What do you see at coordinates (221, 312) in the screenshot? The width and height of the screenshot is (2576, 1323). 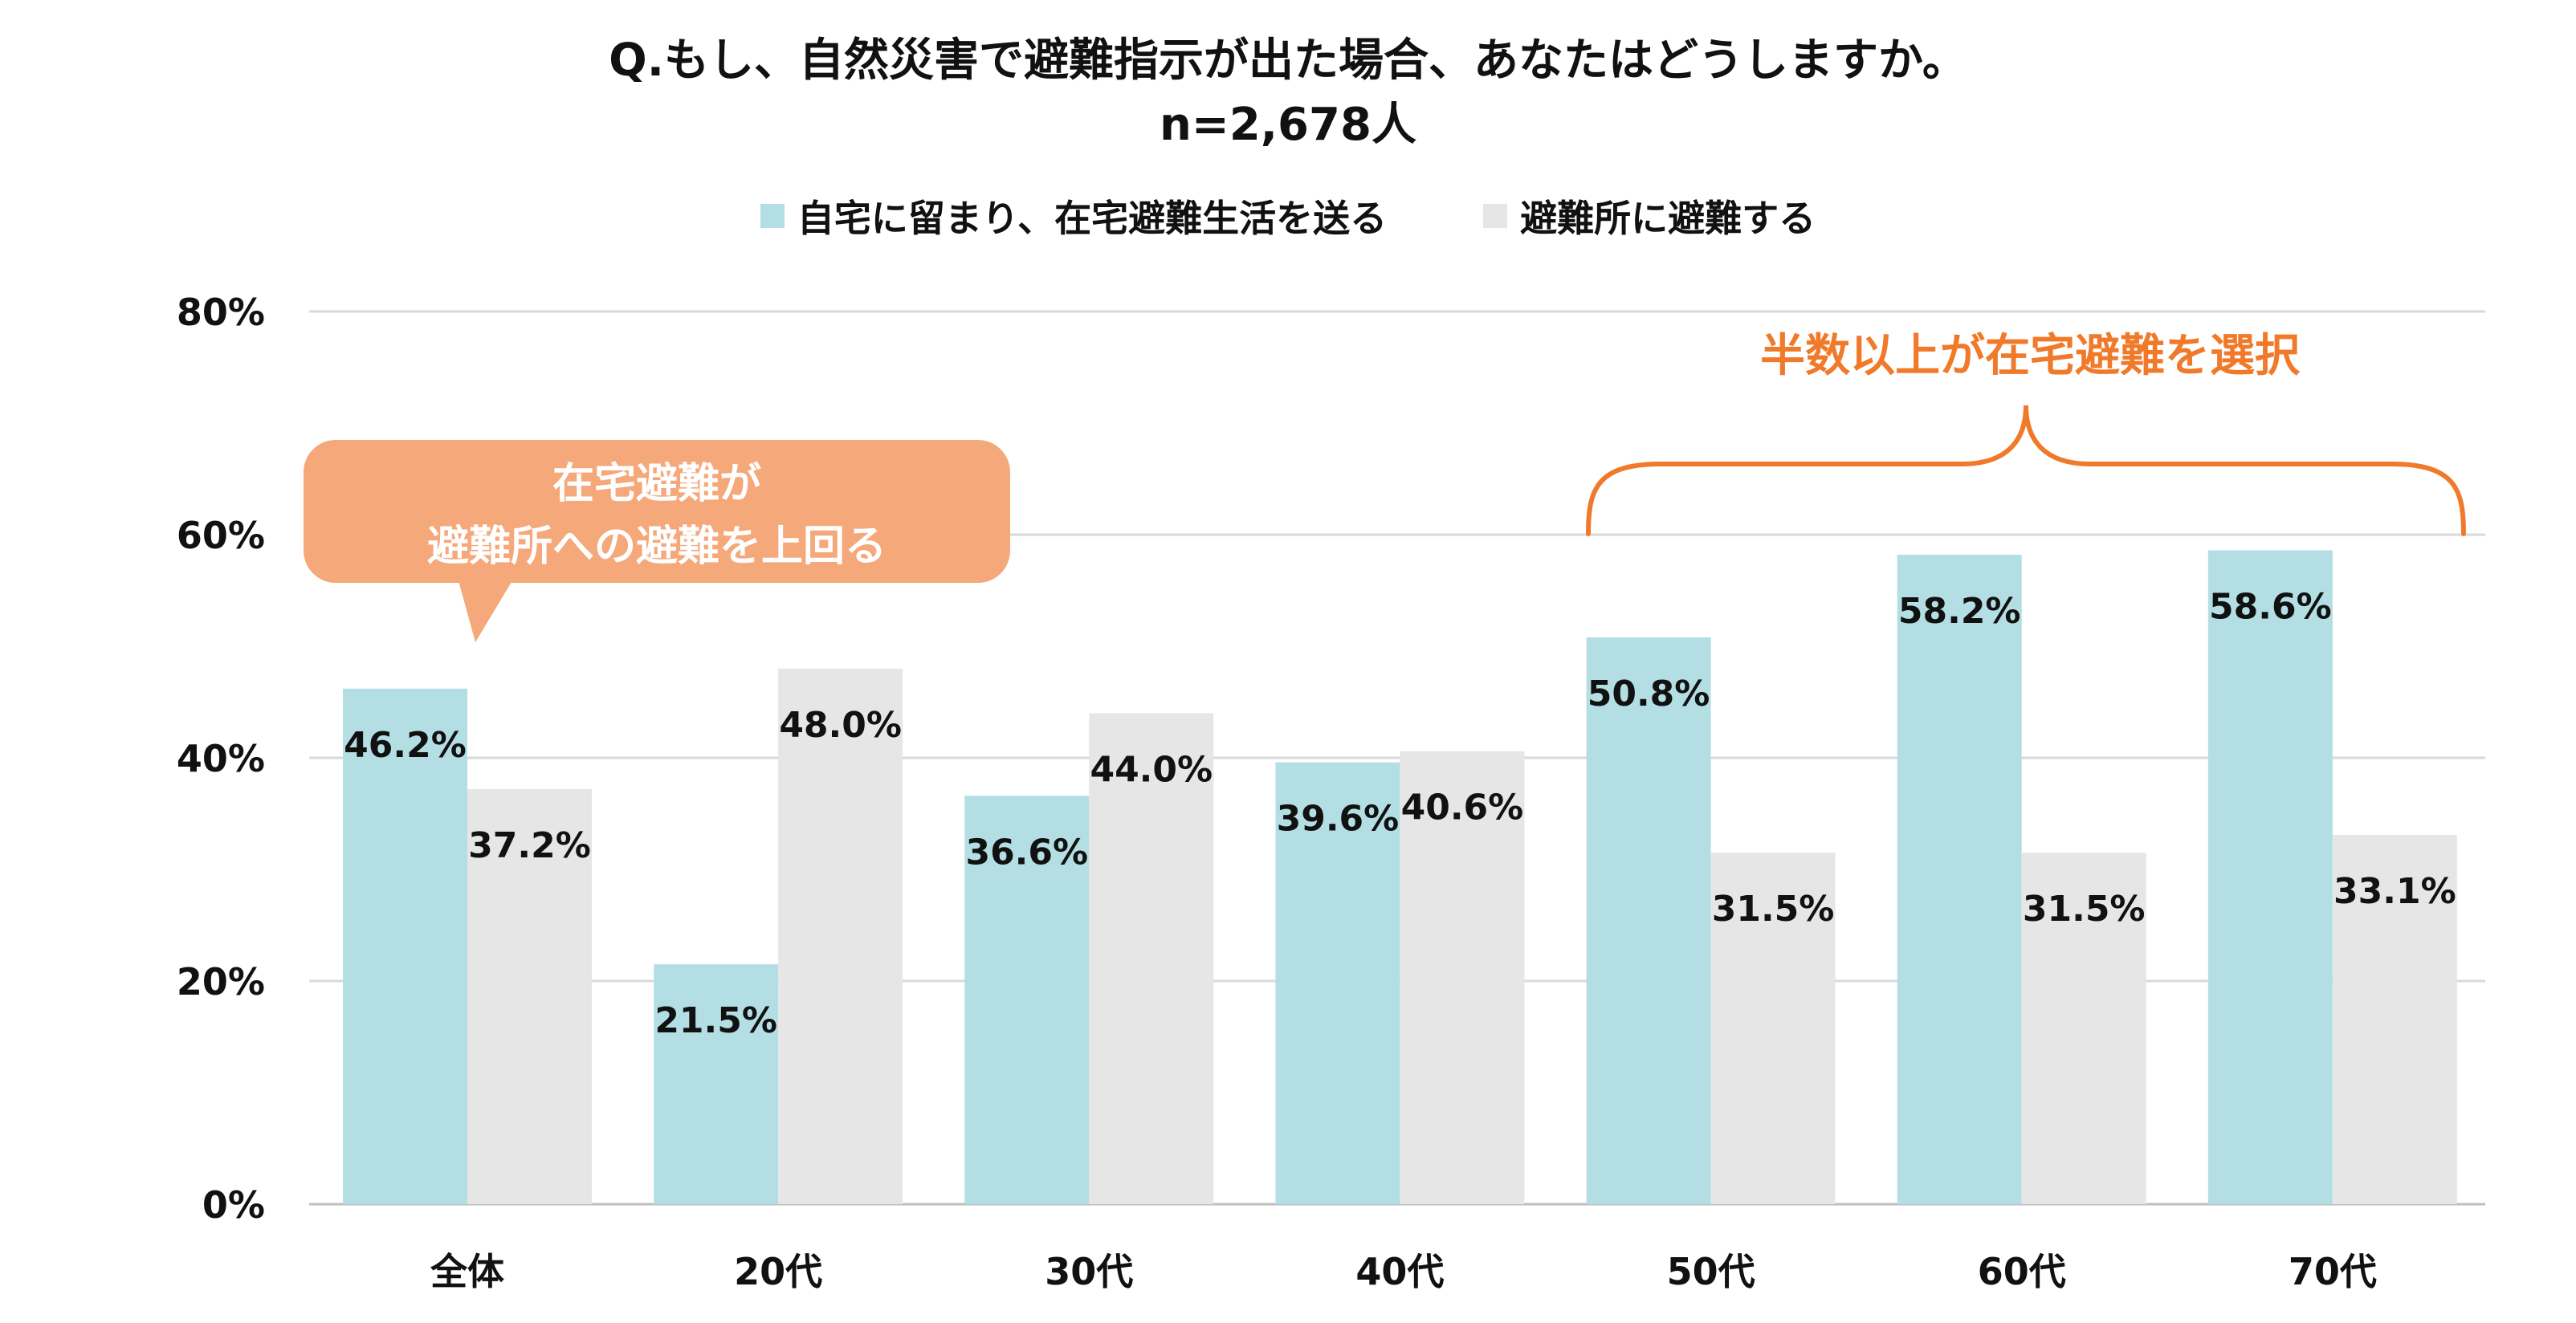 I see `y-tick-label: 80%` at bounding box center [221, 312].